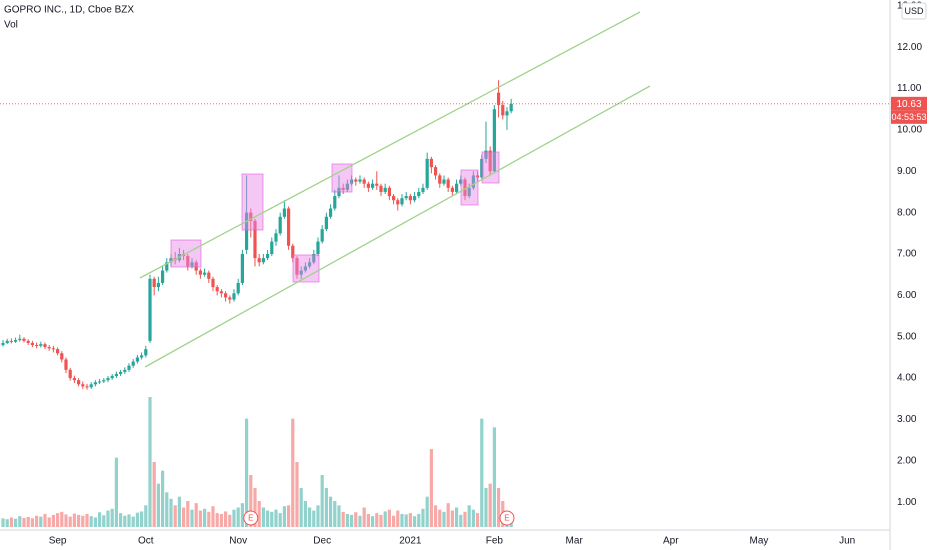 Image resolution: width=932 pixels, height=550 pixels. What do you see at coordinates (909, 47) in the screenshot?
I see `y-tick-label: 12.00` at bounding box center [909, 47].